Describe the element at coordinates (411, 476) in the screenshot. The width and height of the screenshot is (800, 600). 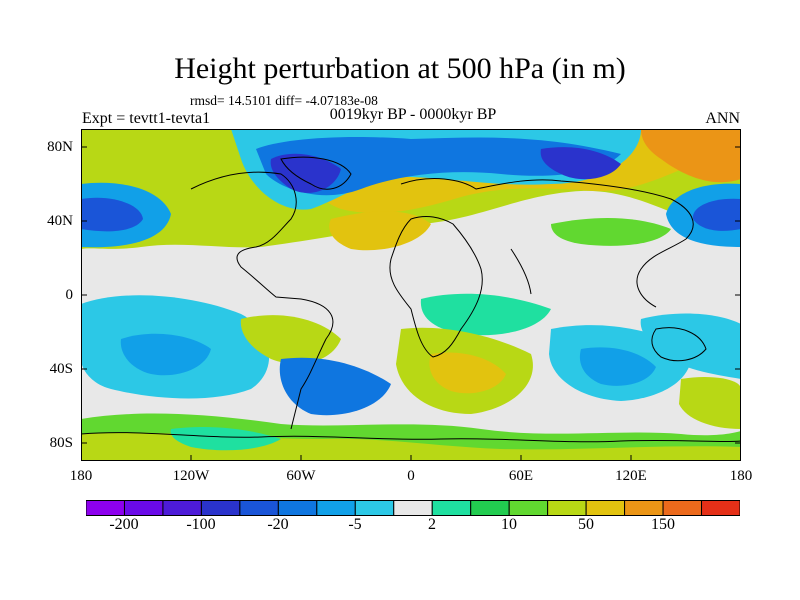
I see `lon-label-0: 0` at that location.